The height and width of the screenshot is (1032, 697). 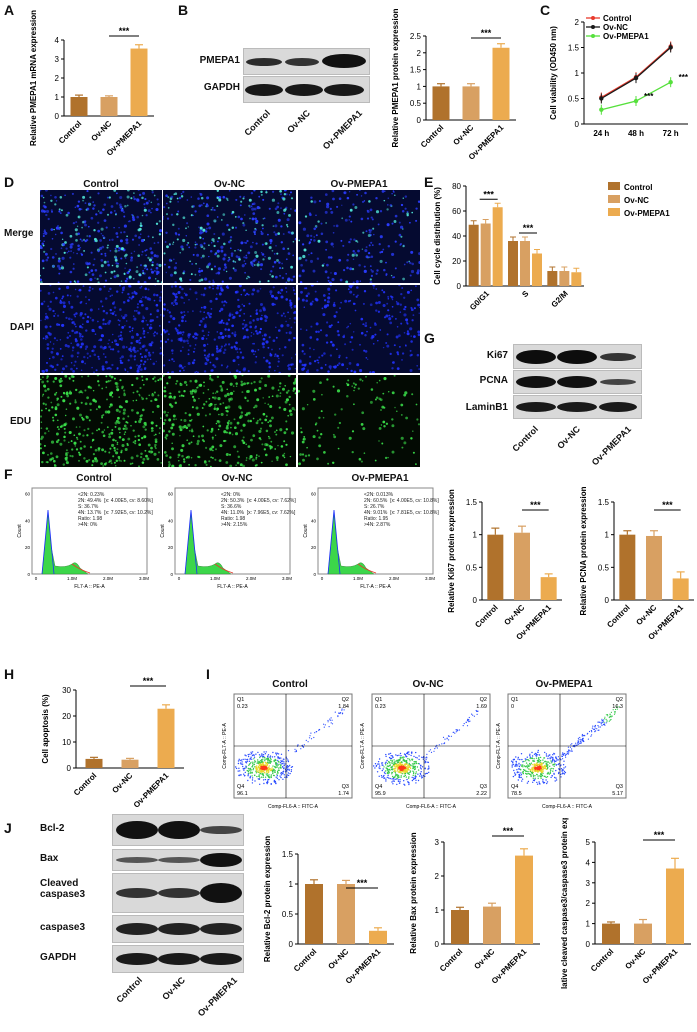 What do you see at coordinates (430, 578) in the screenshot?
I see `x-tick-label: 3.0M` at bounding box center [430, 578].